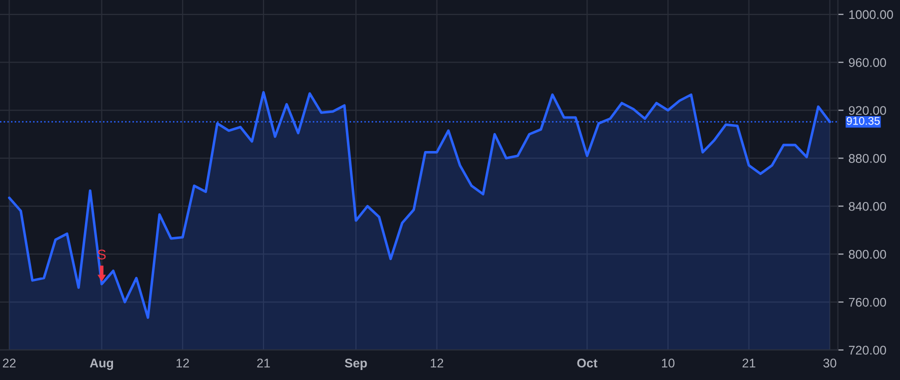 The height and width of the screenshot is (380, 900). Describe the element at coordinates (668, 363) in the screenshot. I see `x-tick-label: 10` at that location.